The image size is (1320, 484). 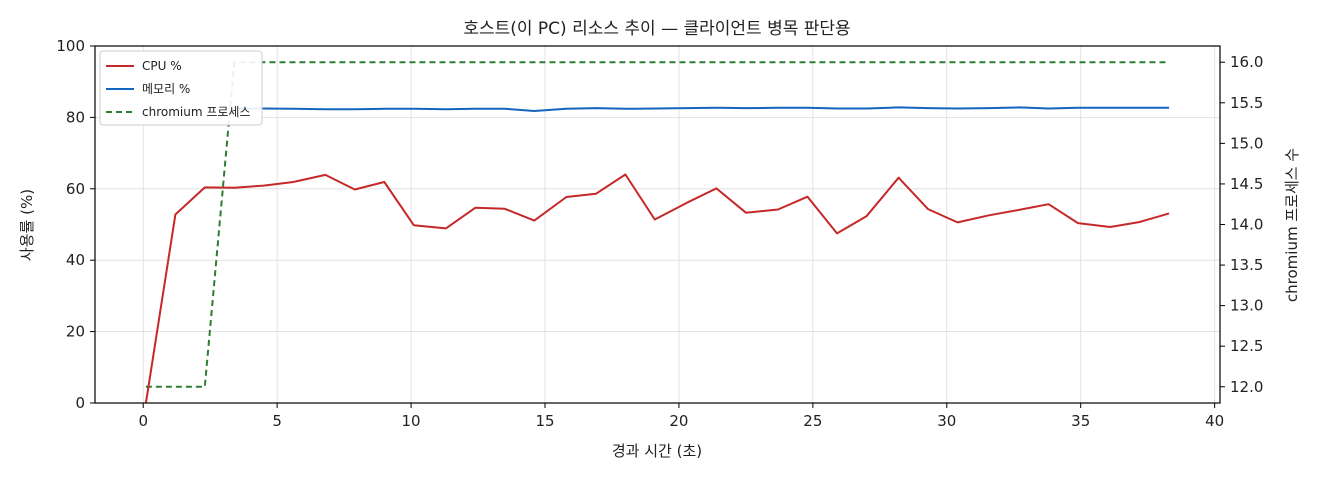 What do you see at coordinates (166, 89) in the screenshot?
I see `legend-label-1: 메모리 %` at bounding box center [166, 89].